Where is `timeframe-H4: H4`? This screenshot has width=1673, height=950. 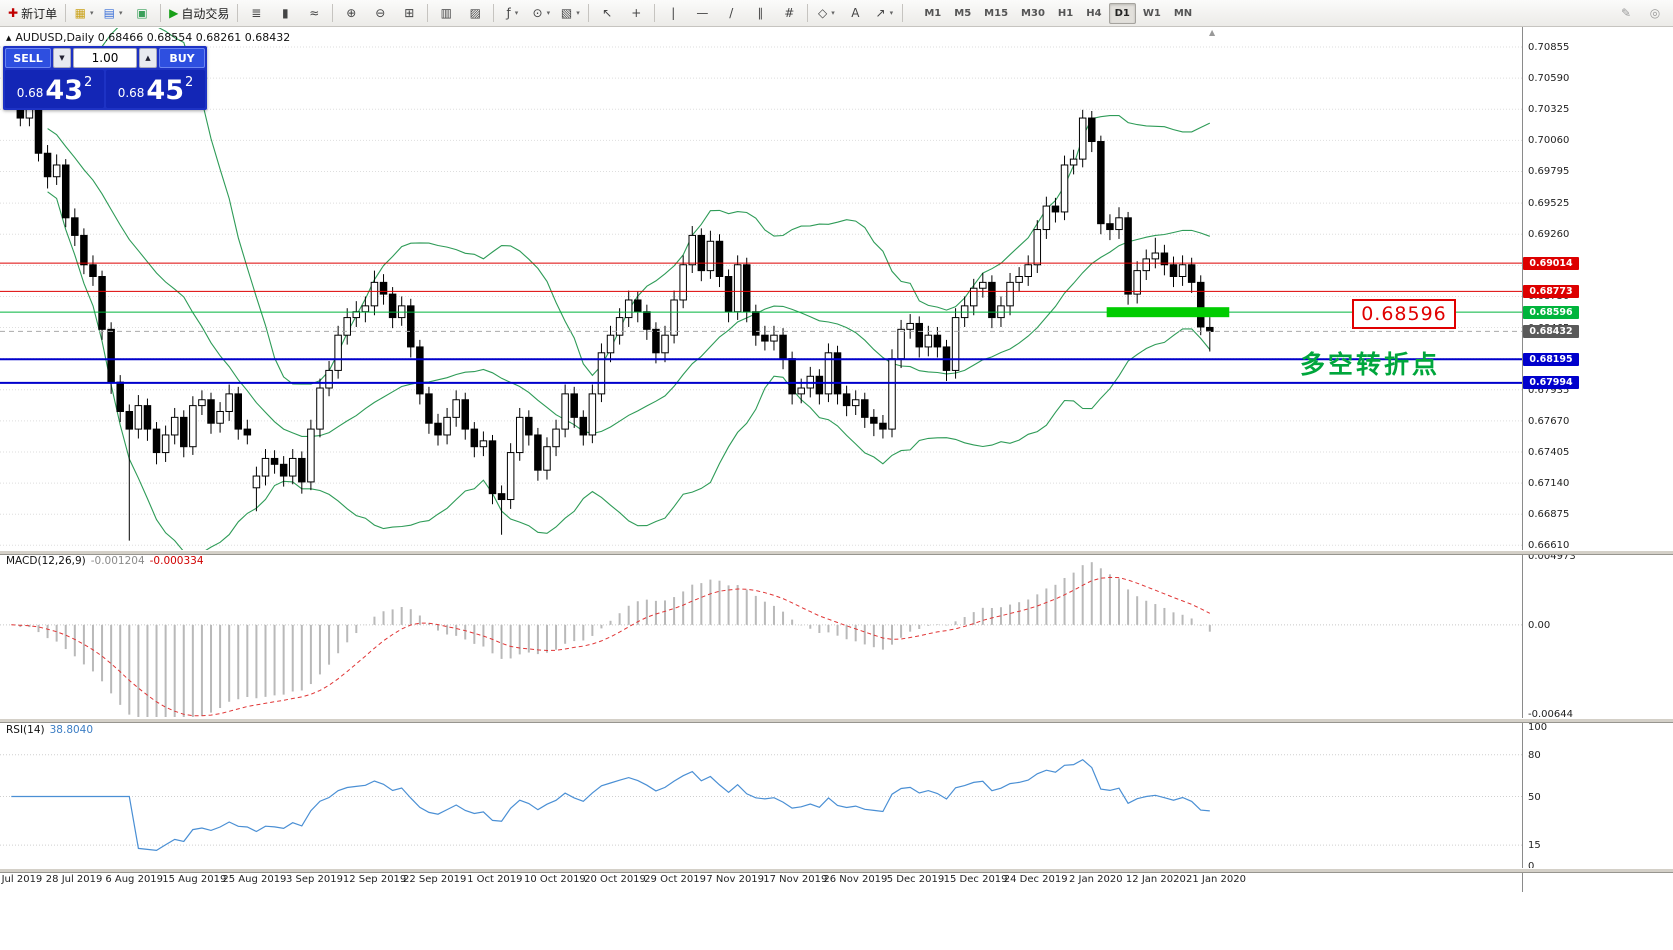
timeframe-H4: H4 is located at coordinates (1094, 13).